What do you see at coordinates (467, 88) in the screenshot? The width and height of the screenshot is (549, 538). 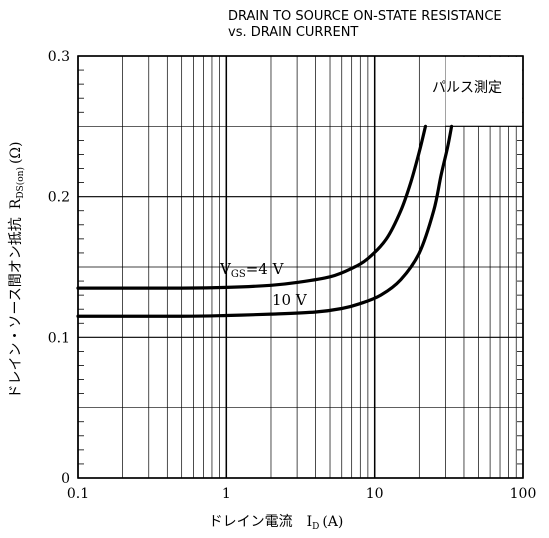 I see `note-label: パルス測定` at bounding box center [467, 88].